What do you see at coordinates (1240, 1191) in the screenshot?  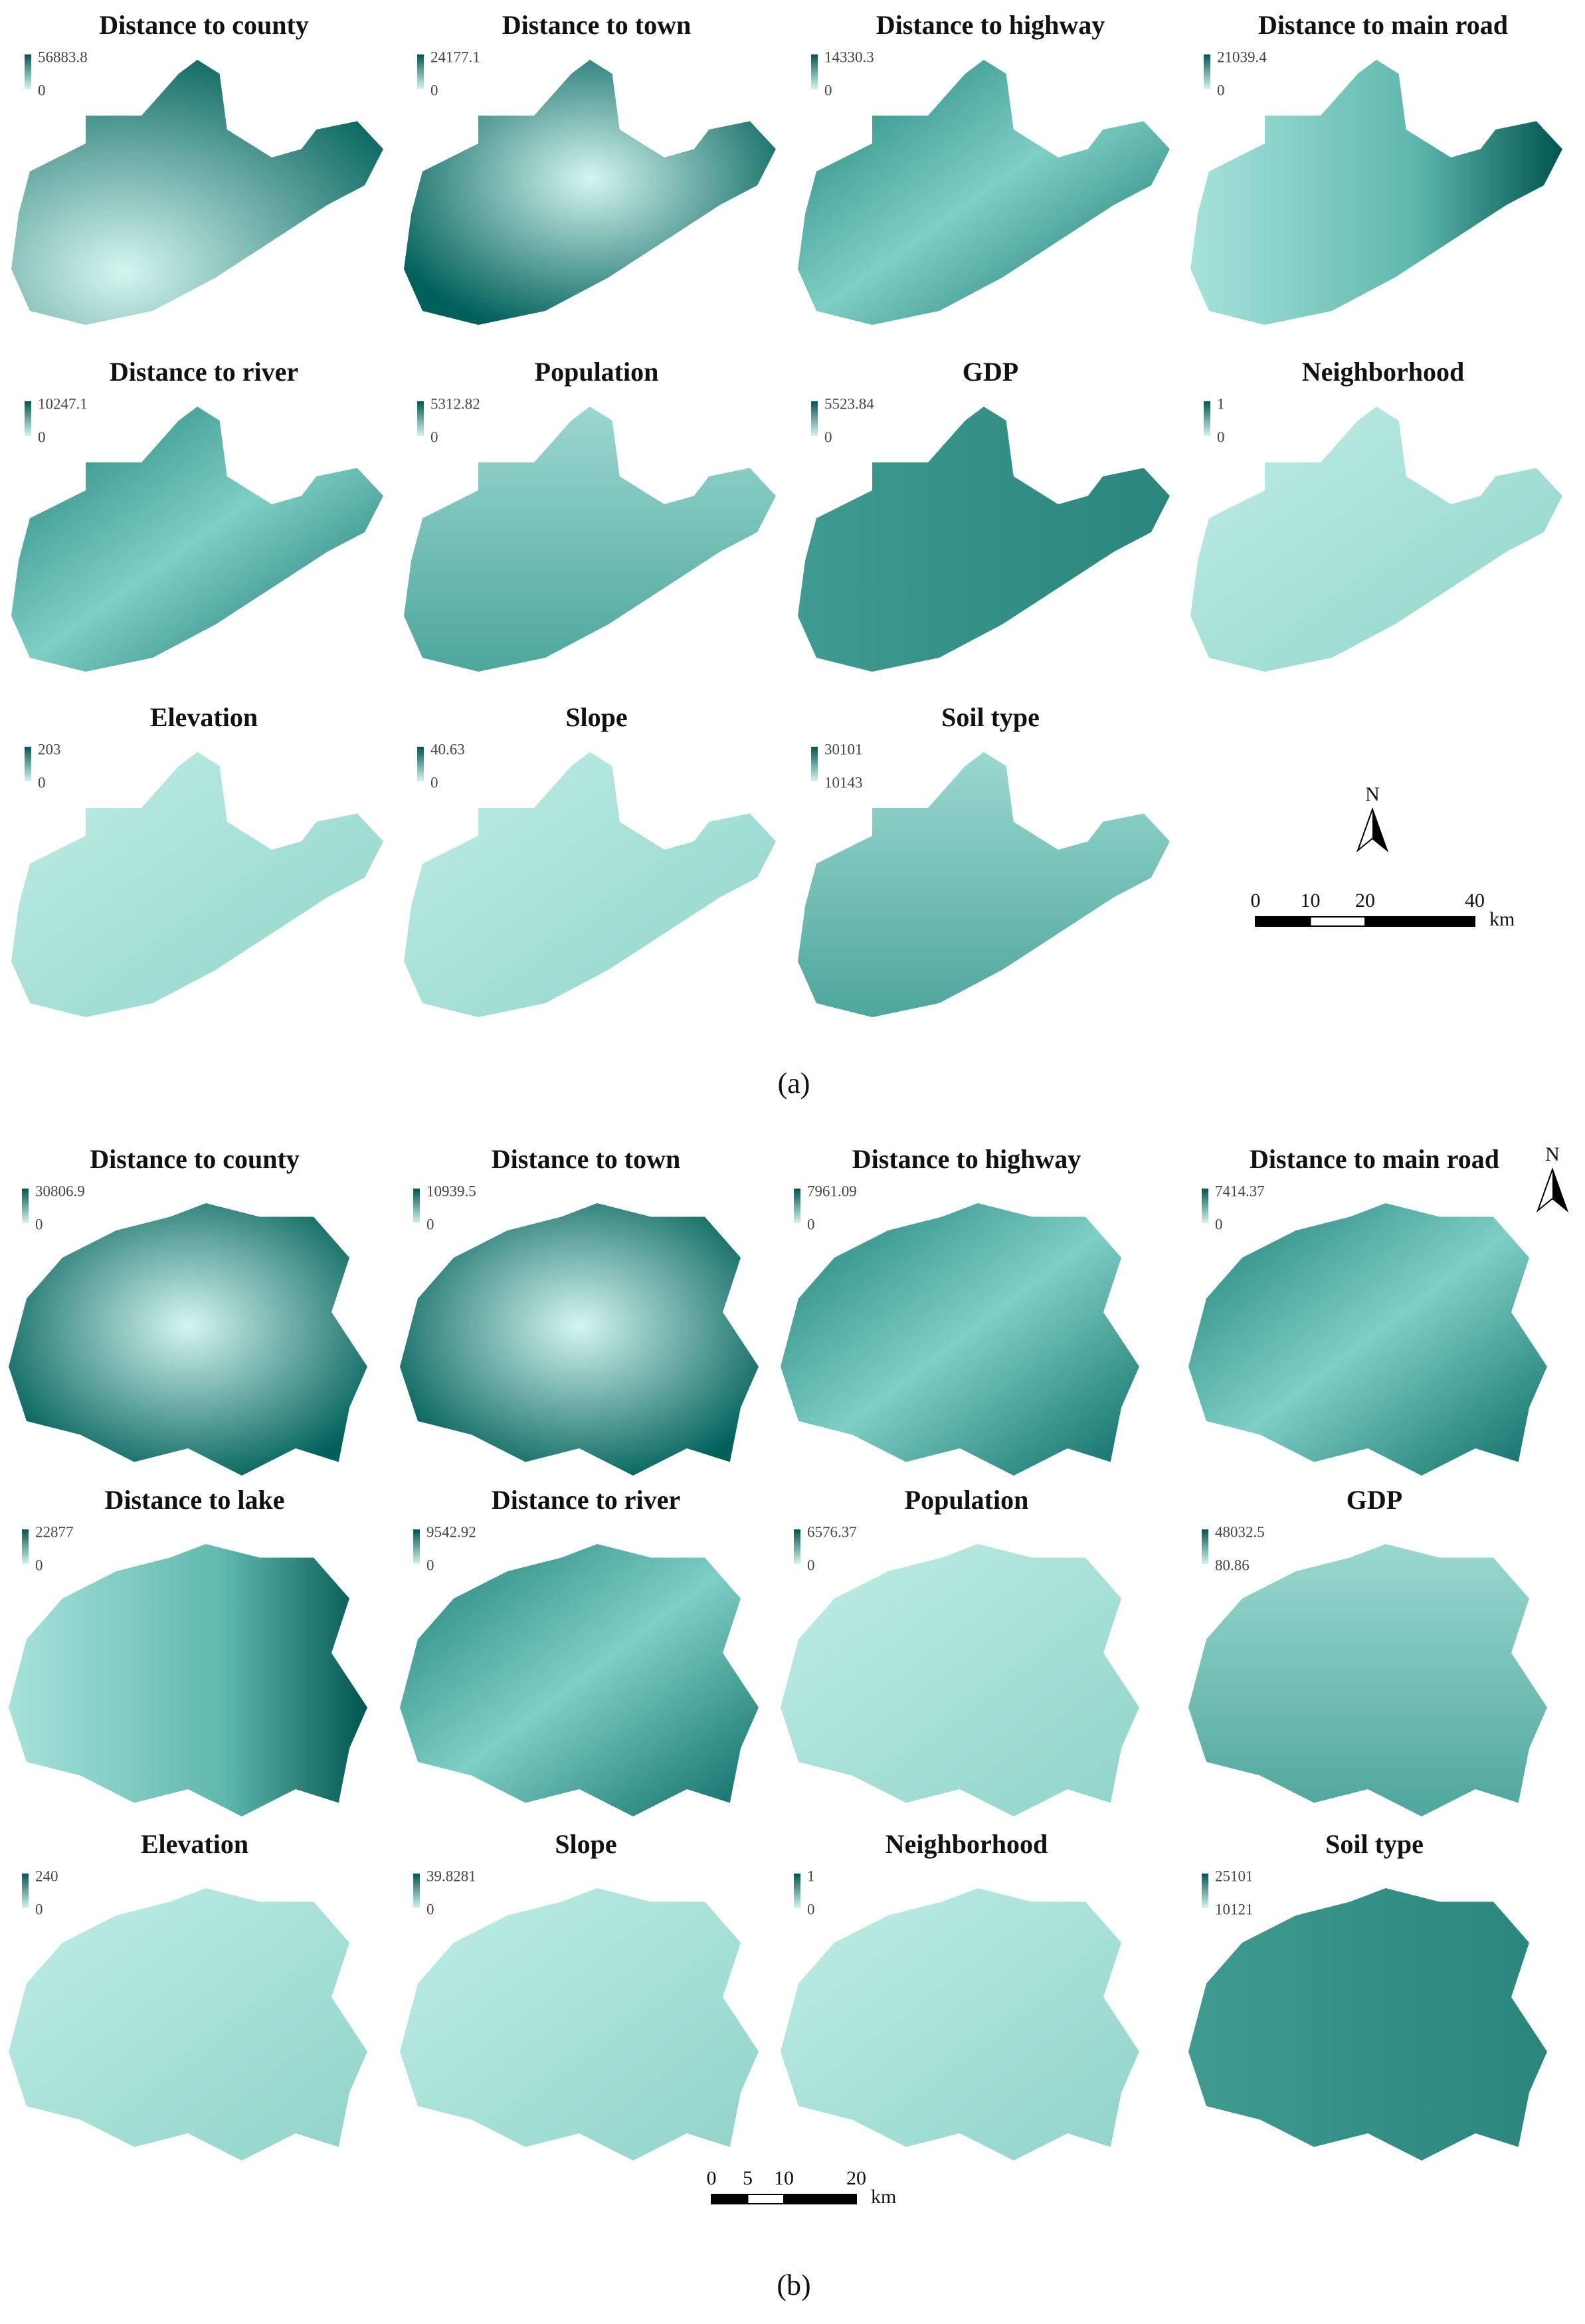 I see `legend-max: 7414.37` at bounding box center [1240, 1191].